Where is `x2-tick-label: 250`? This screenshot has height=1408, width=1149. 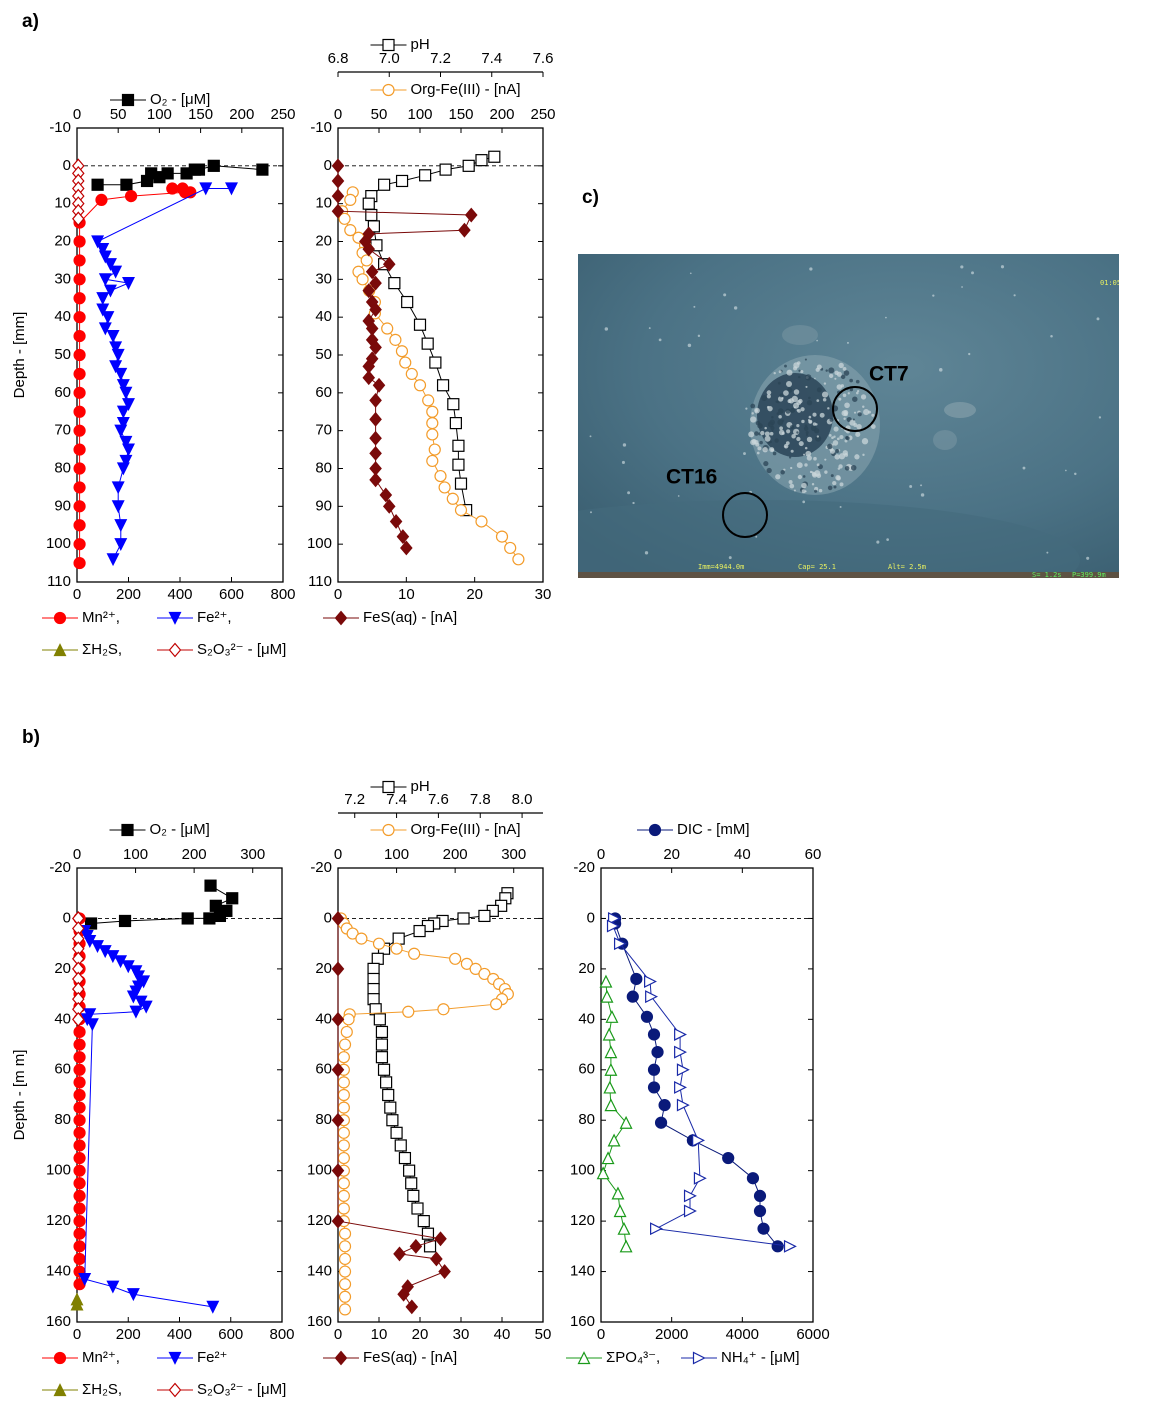
x2-tick-label: 250 is located at coordinates (282, 114).